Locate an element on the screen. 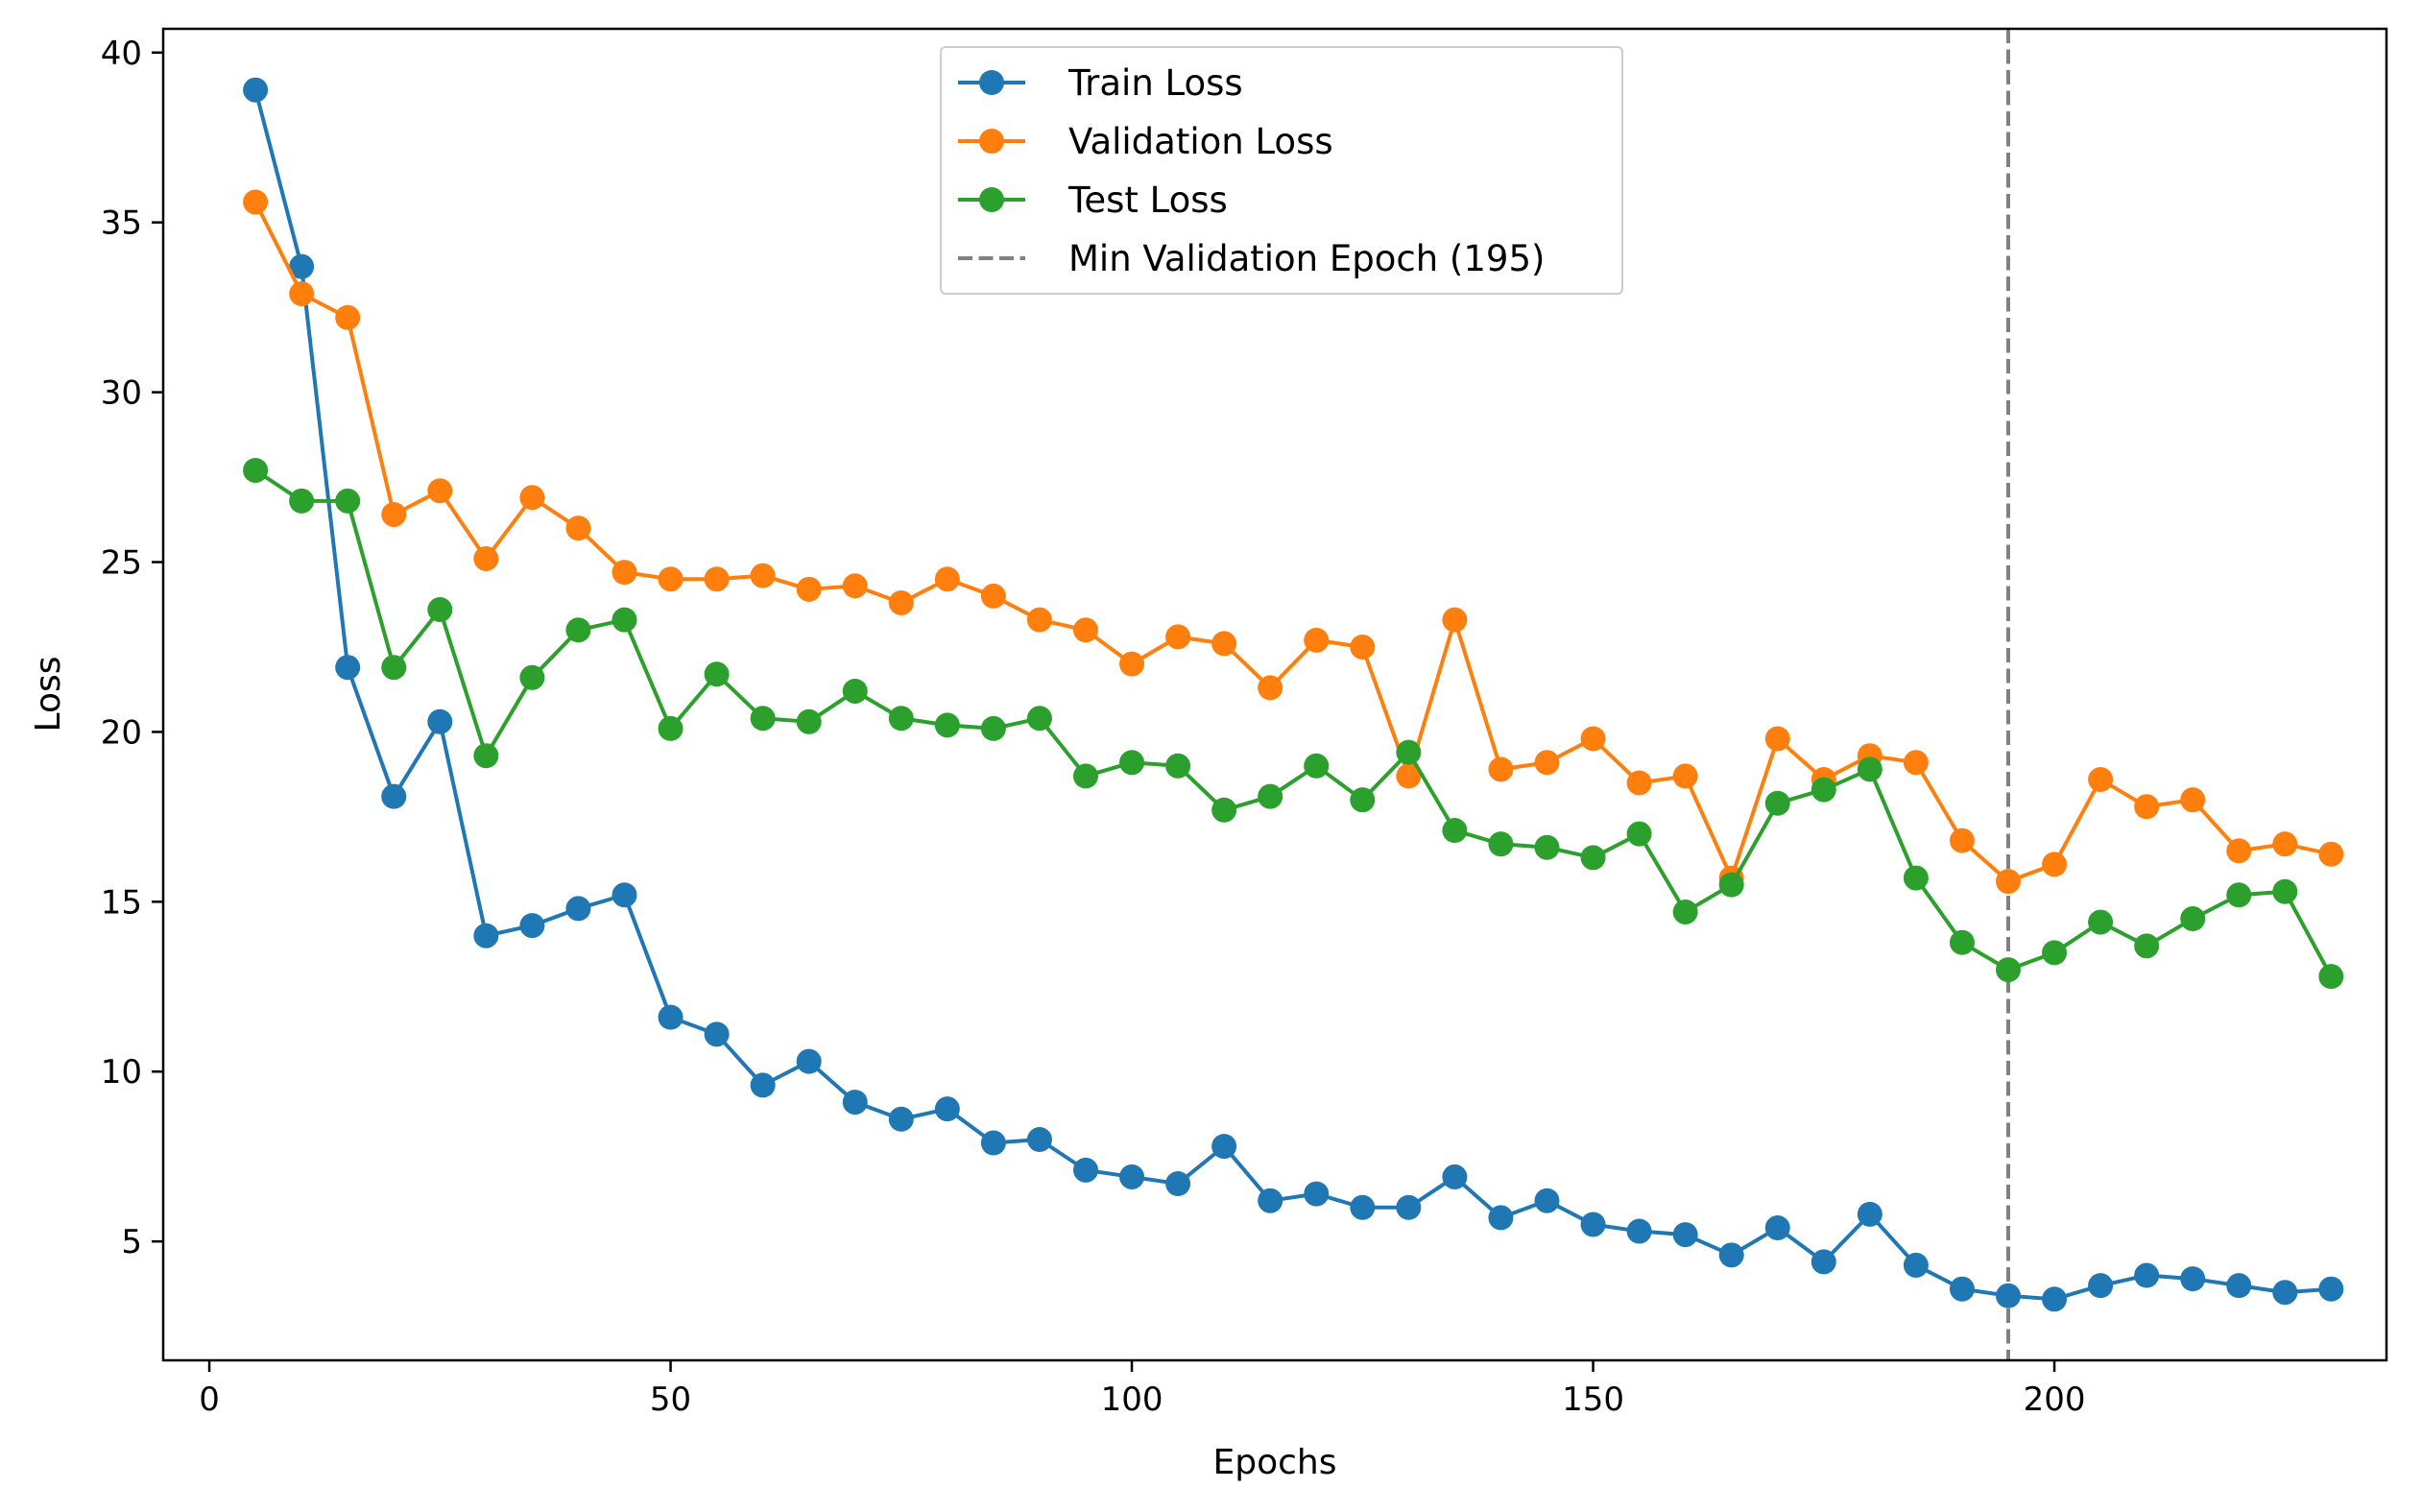  x-tick-label: 0 is located at coordinates (209, 1399).